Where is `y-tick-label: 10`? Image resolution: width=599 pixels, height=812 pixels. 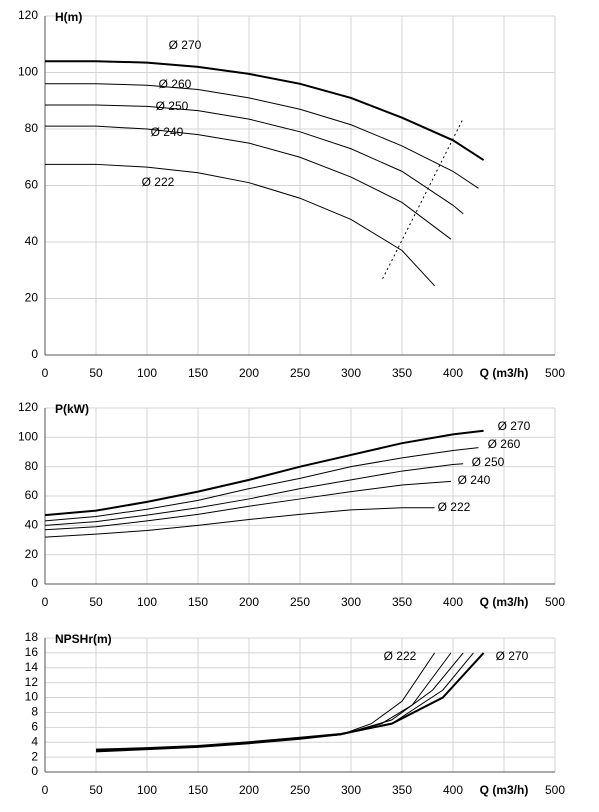
y-tick-label: 10 is located at coordinates (32, 697).